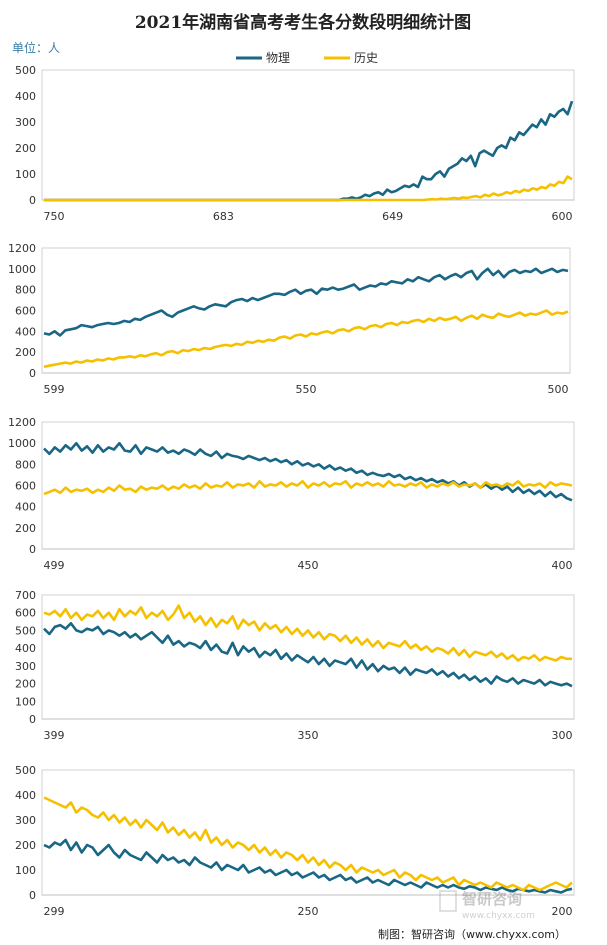 This screenshot has height=945, width=607. Describe the element at coordinates (278, 58) in the screenshot. I see `legend-label-physics: 物理` at that location.